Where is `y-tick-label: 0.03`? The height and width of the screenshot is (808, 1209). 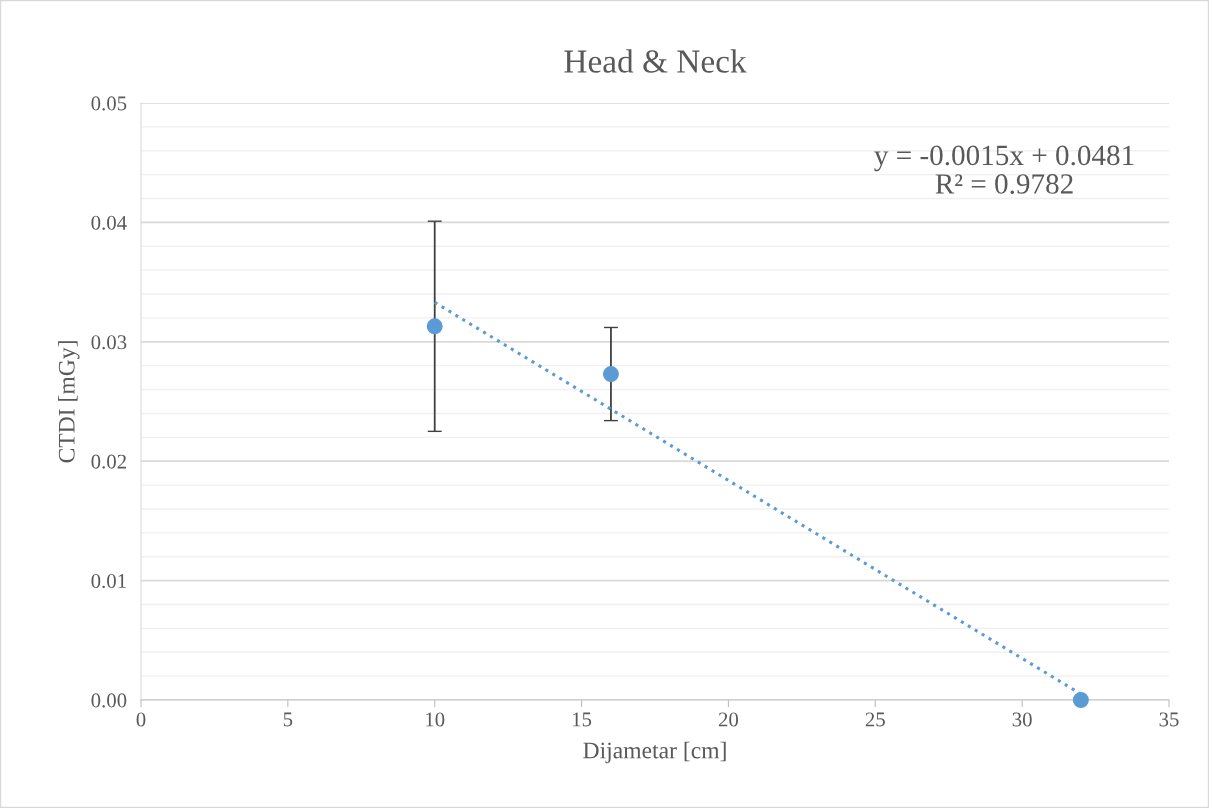 y-tick-label: 0.03 is located at coordinates (109, 342).